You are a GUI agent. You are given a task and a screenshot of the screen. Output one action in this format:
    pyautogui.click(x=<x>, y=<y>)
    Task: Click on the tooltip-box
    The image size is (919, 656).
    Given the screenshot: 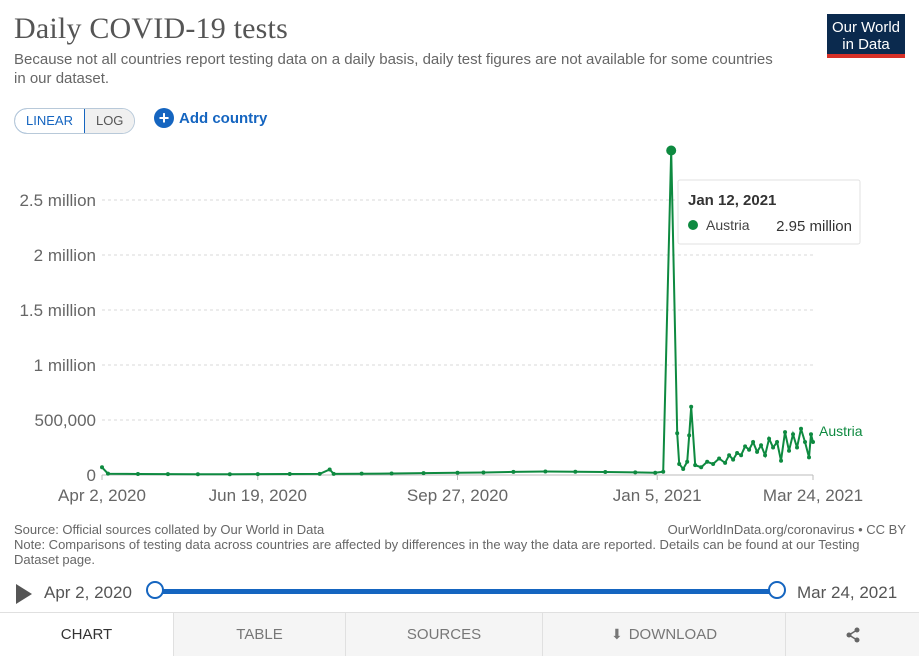 What is the action you would take?
    pyautogui.click(x=769, y=212)
    